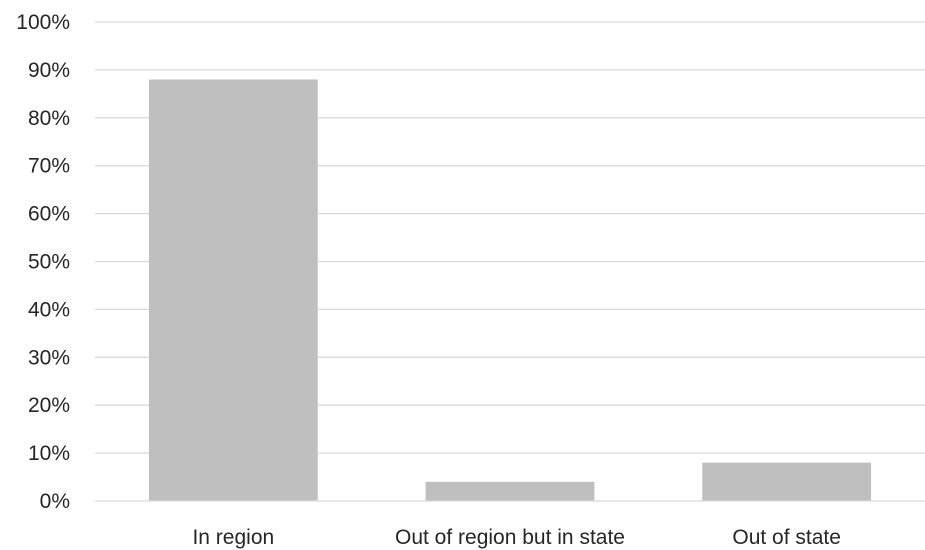 Image resolution: width=925 pixels, height=550 pixels. Describe the element at coordinates (233, 537) in the screenshot. I see `x-category-label: In region` at that location.